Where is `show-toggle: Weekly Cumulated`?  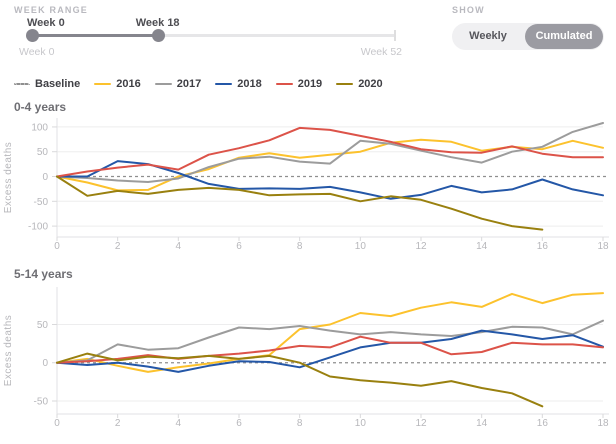 show-toggle: Weekly Cumulated is located at coordinates (528, 36).